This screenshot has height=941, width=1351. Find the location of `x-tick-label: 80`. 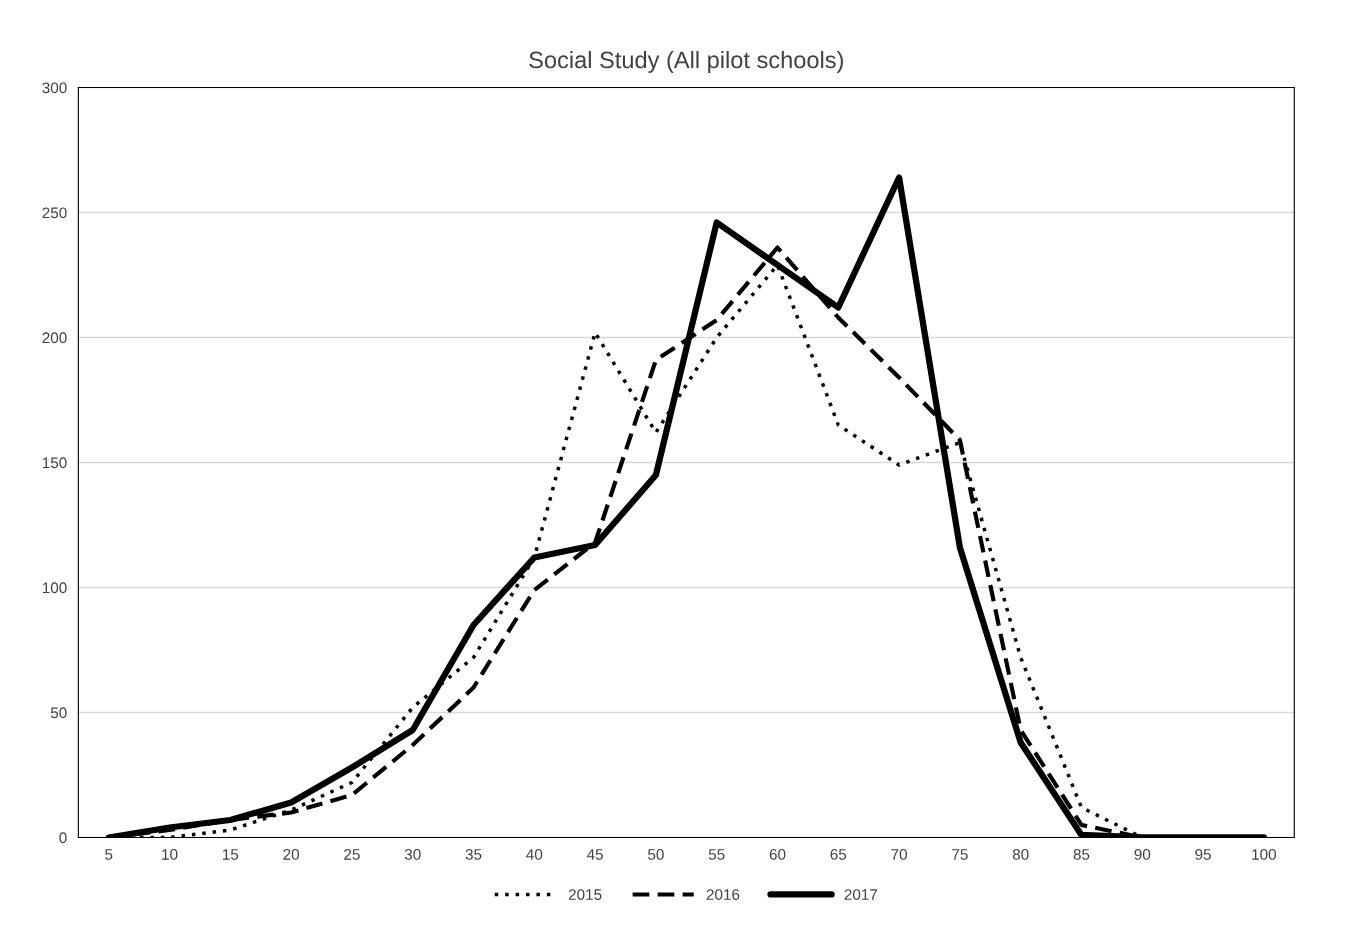

x-tick-label: 80 is located at coordinates (1020, 854).